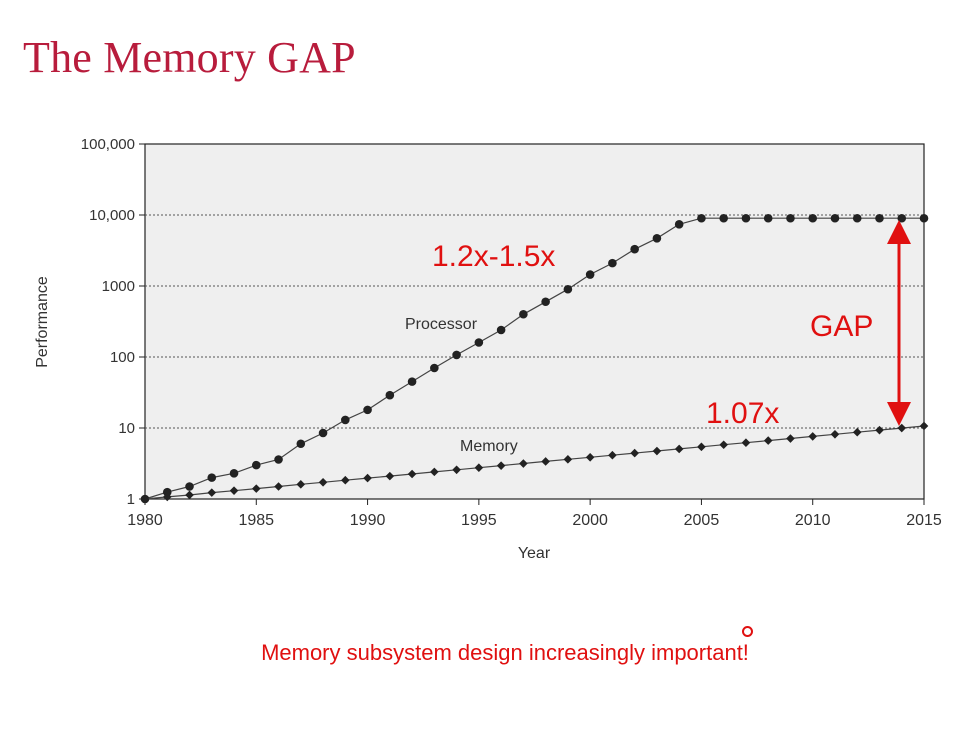  Describe the element at coordinates (108, 144) in the screenshot. I see `y-tick-label: 100,000` at that location.